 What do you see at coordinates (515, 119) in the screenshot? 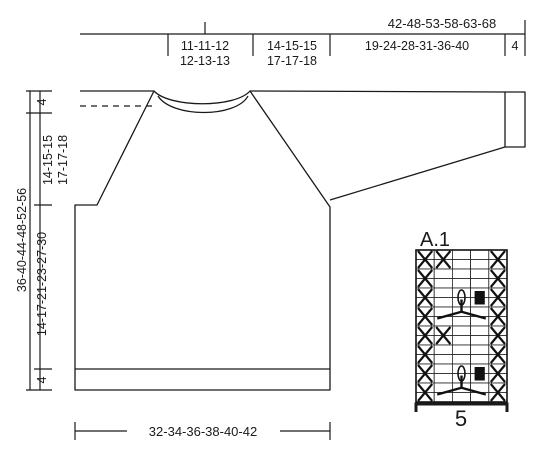
I see `sleeve-cuff` at bounding box center [515, 119].